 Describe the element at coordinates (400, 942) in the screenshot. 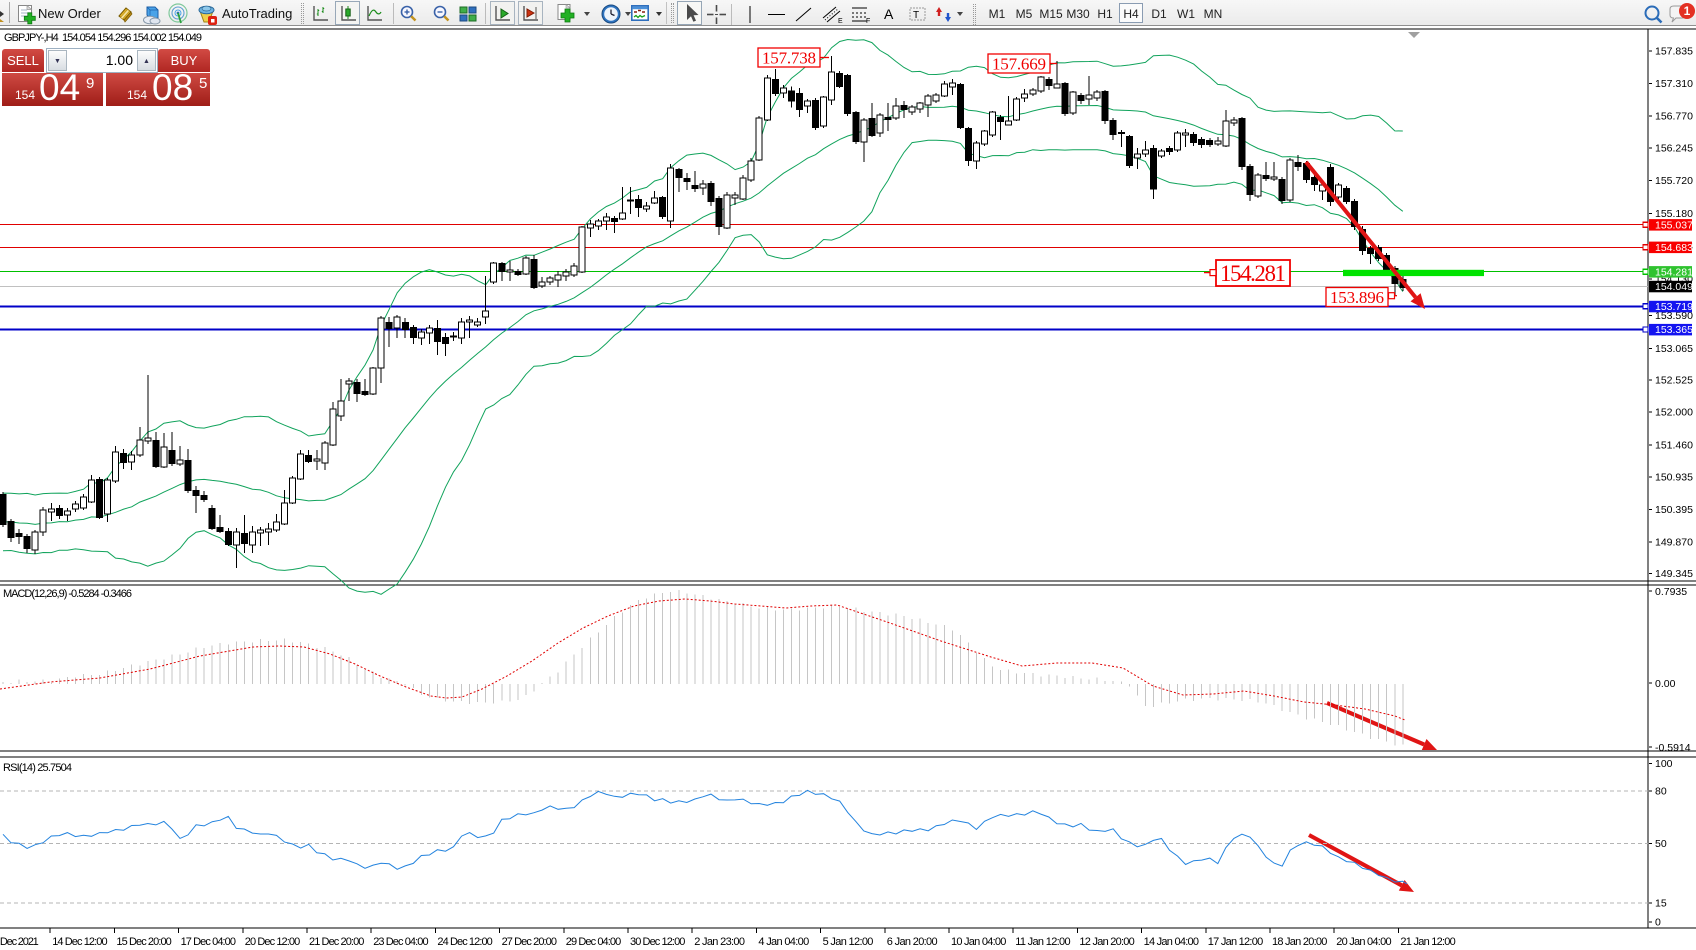

I see `svg-text: 23 Dec 04:00` at that location.